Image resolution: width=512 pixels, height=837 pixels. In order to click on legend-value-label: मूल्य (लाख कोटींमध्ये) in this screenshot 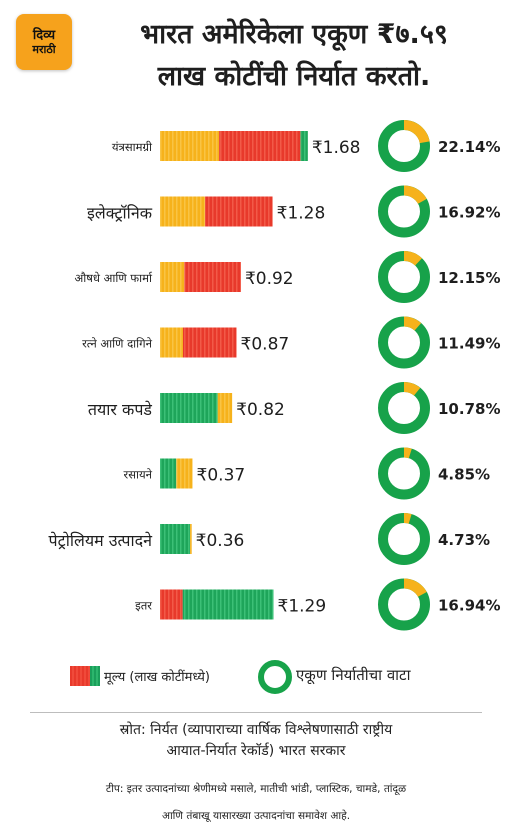, I will do `click(157, 677)`.